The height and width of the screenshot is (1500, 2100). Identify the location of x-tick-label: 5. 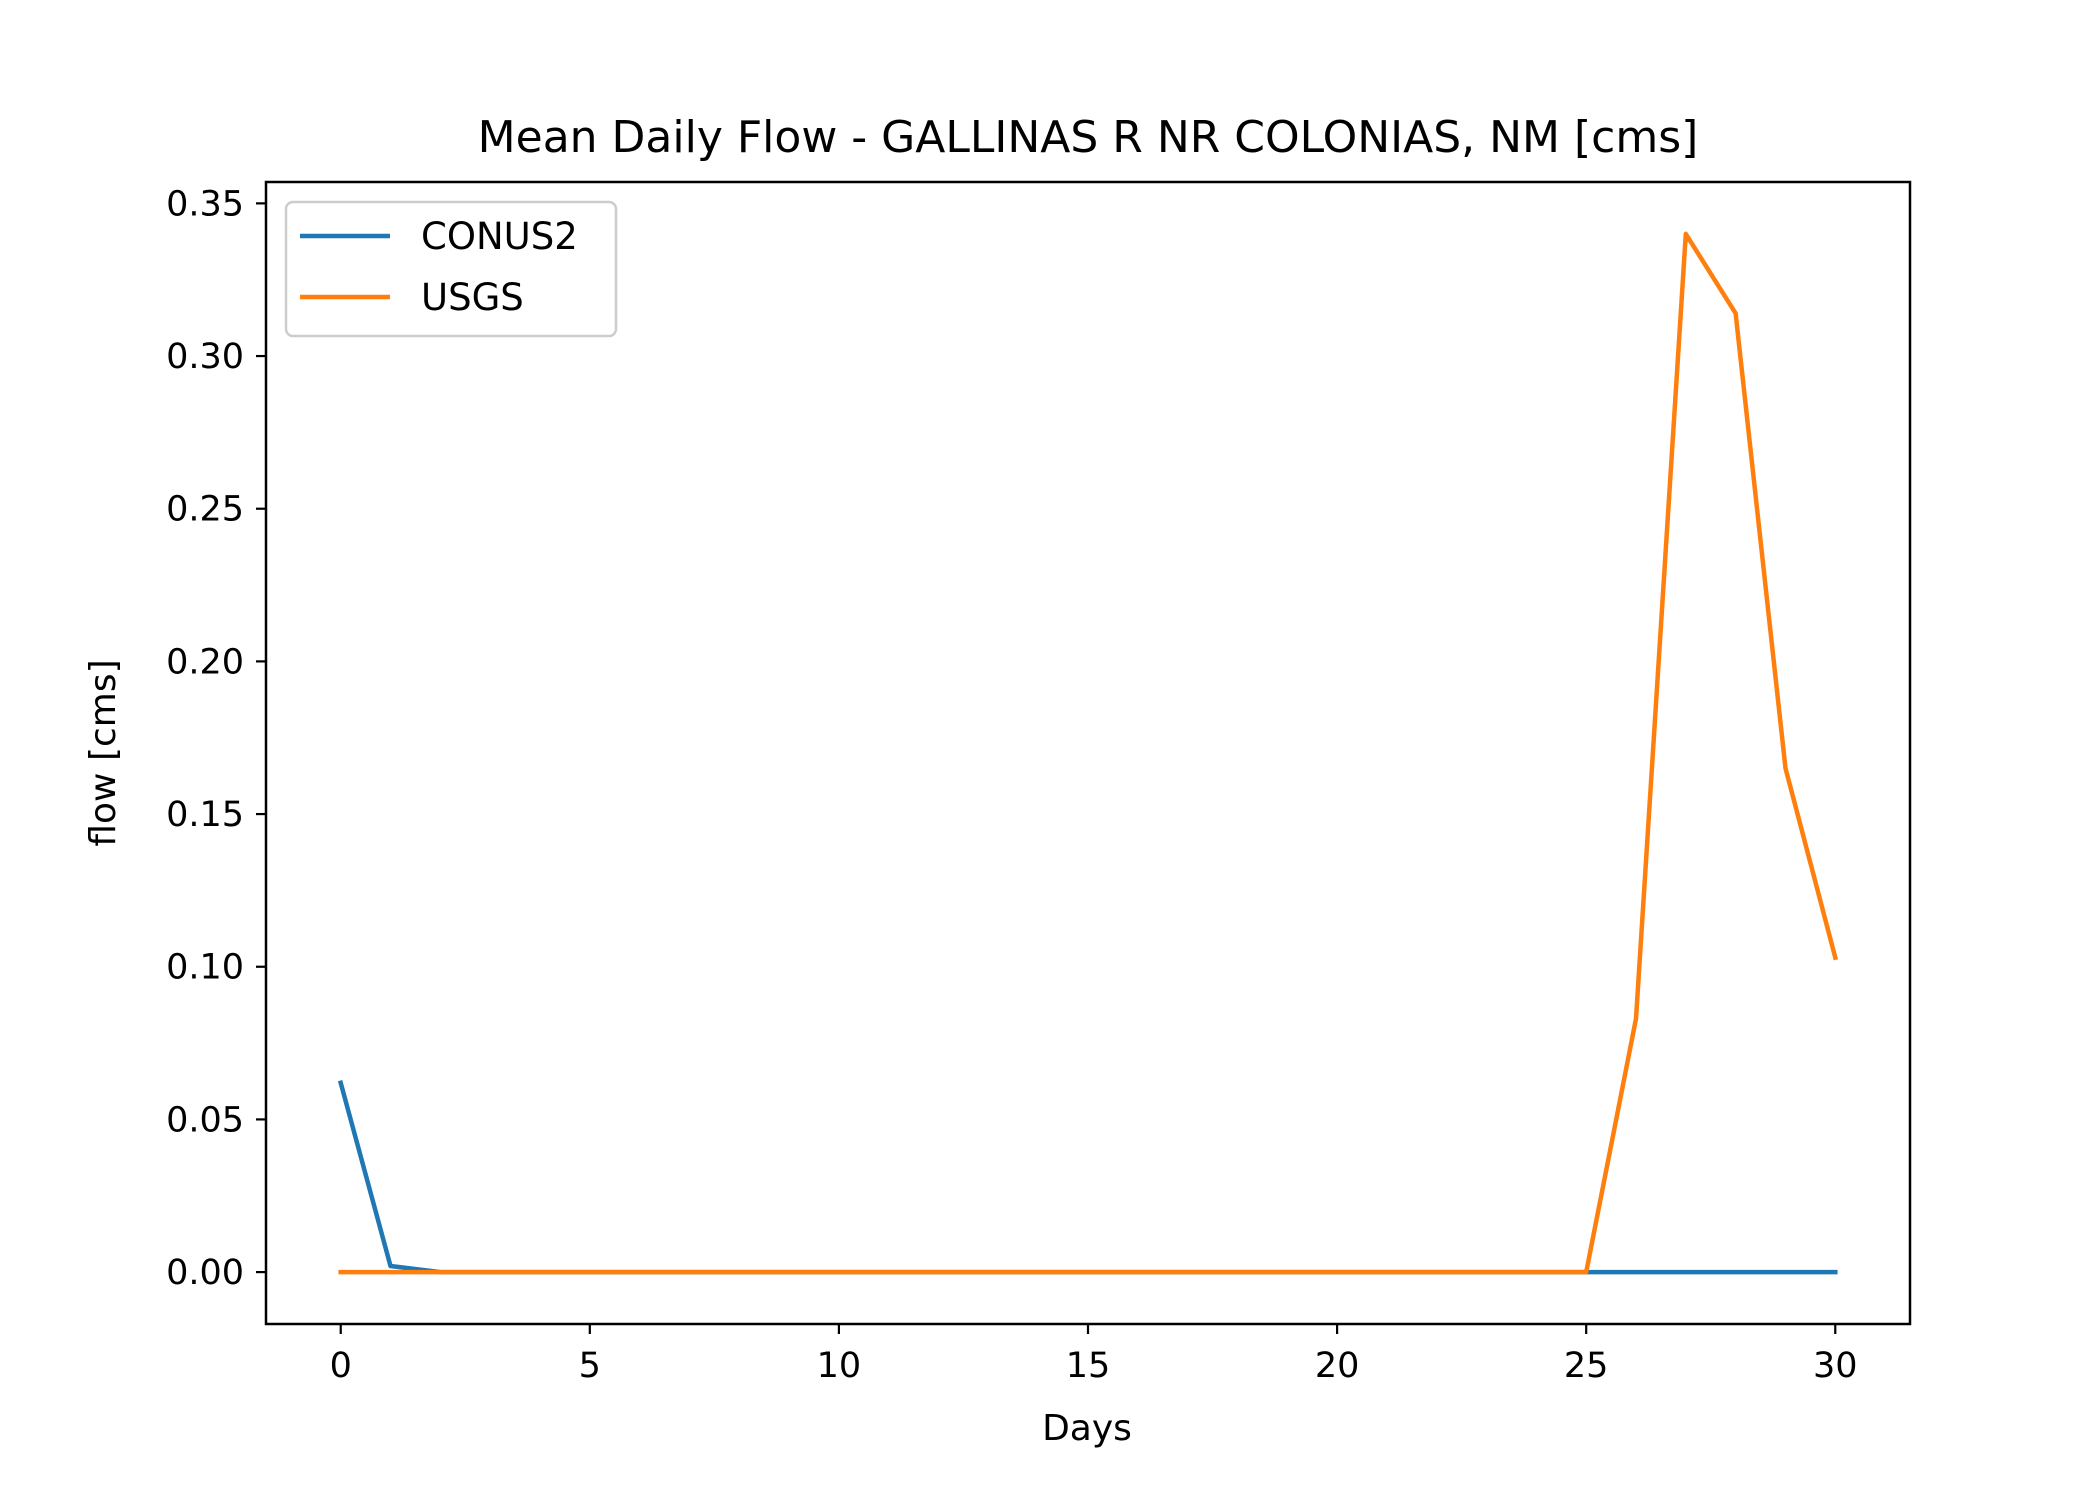
(590, 1366).